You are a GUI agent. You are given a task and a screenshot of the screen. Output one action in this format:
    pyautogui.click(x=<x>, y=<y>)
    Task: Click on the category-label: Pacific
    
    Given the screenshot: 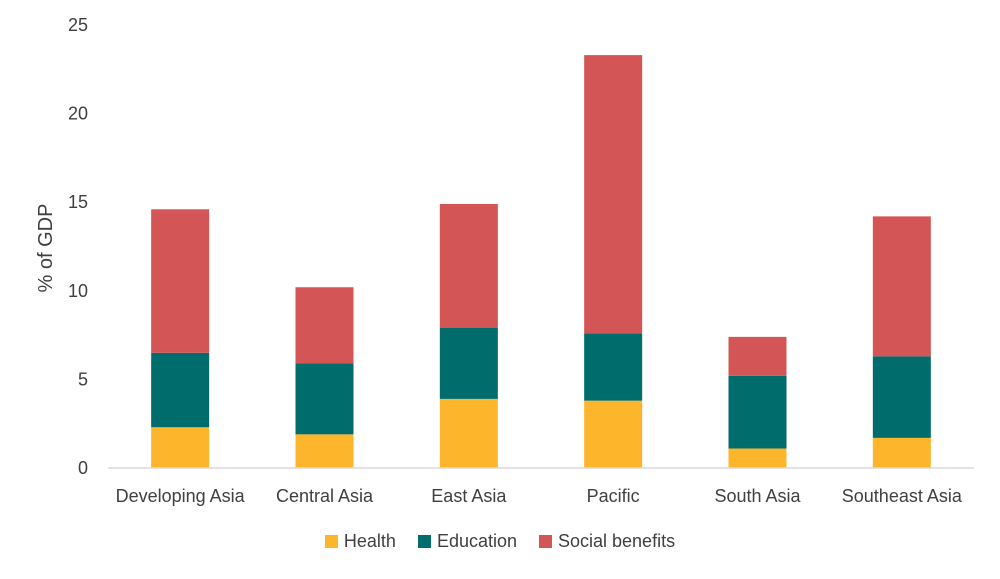 What is the action you would take?
    pyautogui.click(x=613, y=496)
    